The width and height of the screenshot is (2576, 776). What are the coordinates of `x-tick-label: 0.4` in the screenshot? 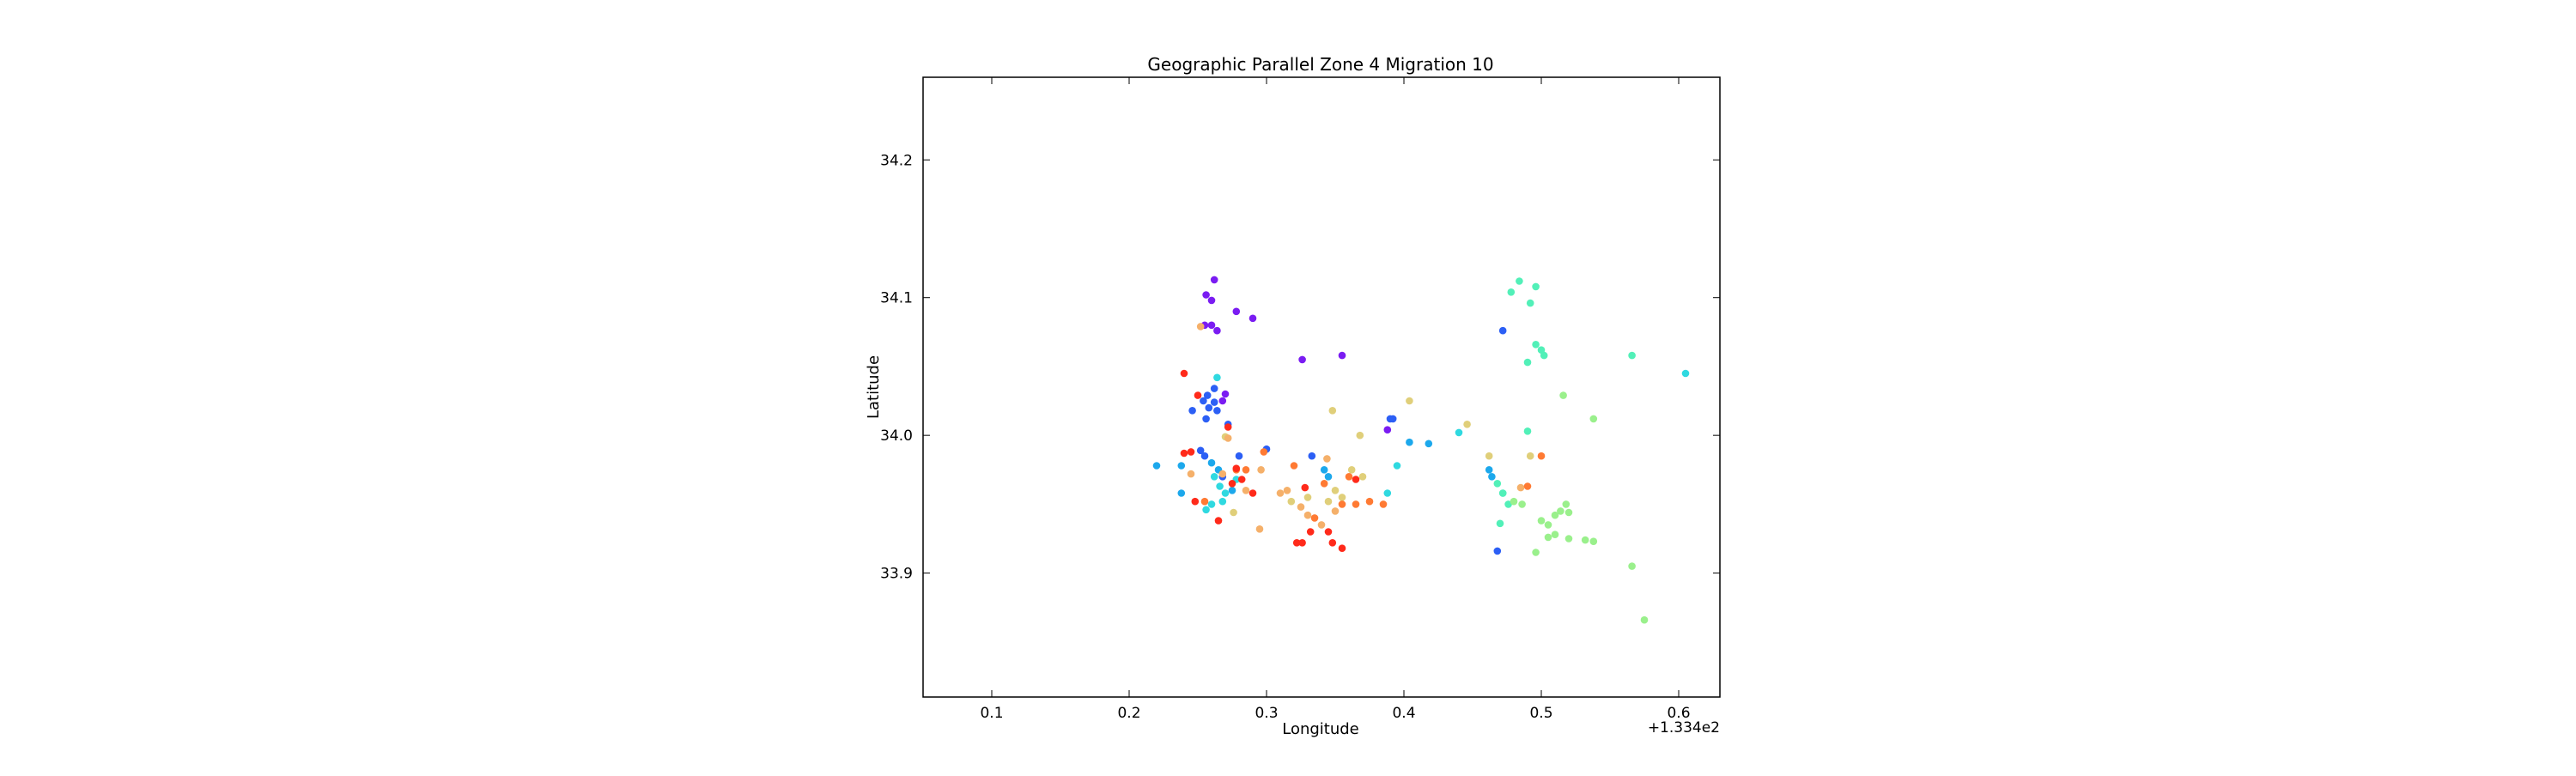 It's located at (1404, 713).